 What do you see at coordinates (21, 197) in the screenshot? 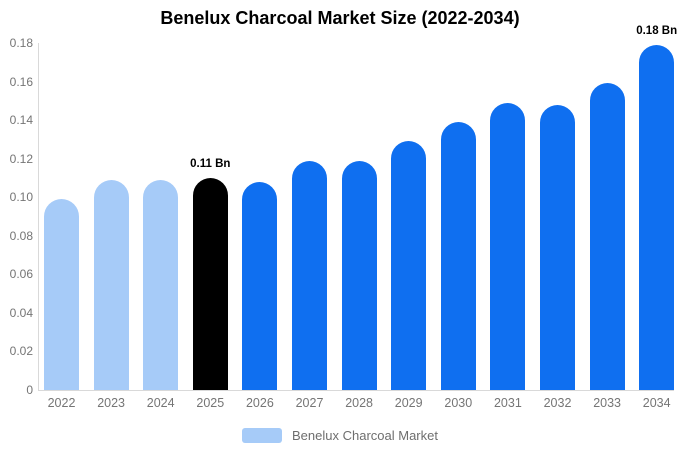
I see `y-tick-label-0.10: 0.10` at bounding box center [21, 197].